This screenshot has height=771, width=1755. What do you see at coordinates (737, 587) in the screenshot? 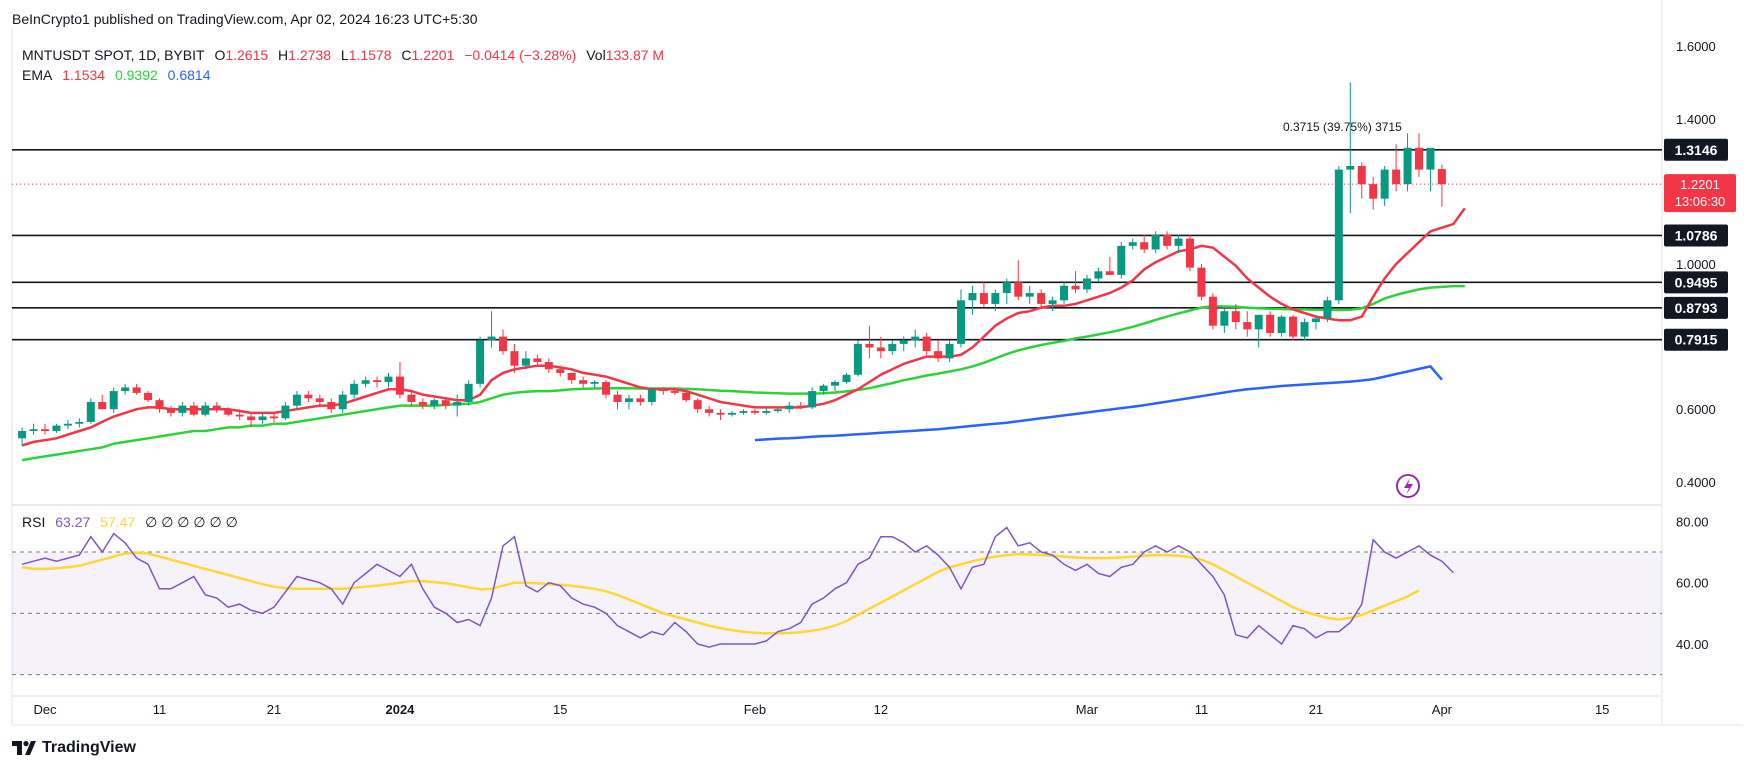
I see `rsi-line` at bounding box center [737, 587].